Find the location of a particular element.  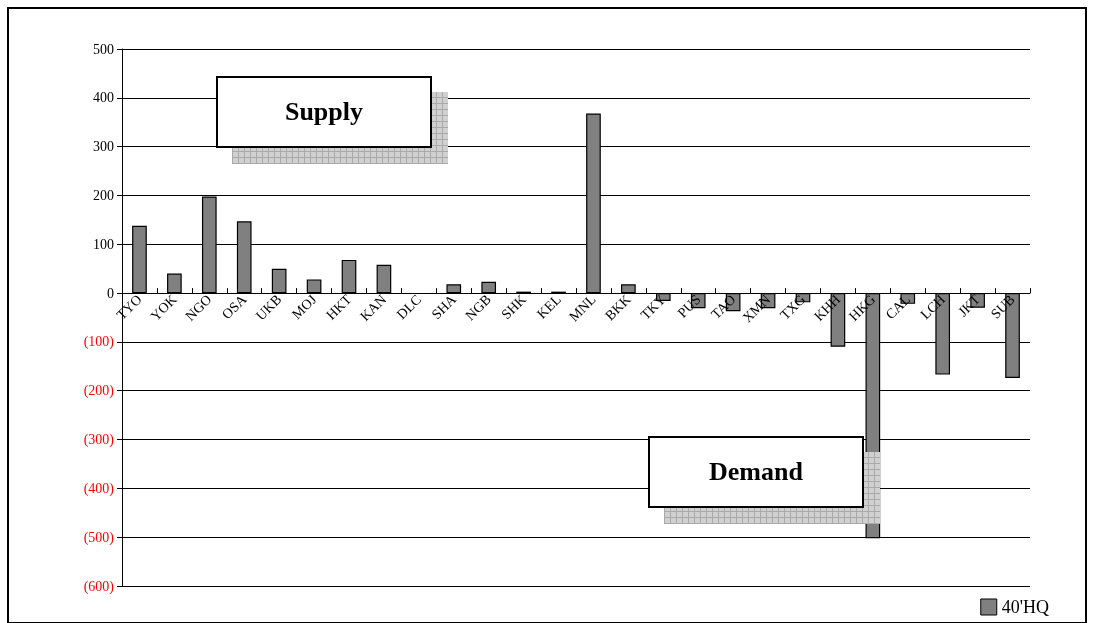

y-tick-label: (300) is located at coordinates (99, 440).